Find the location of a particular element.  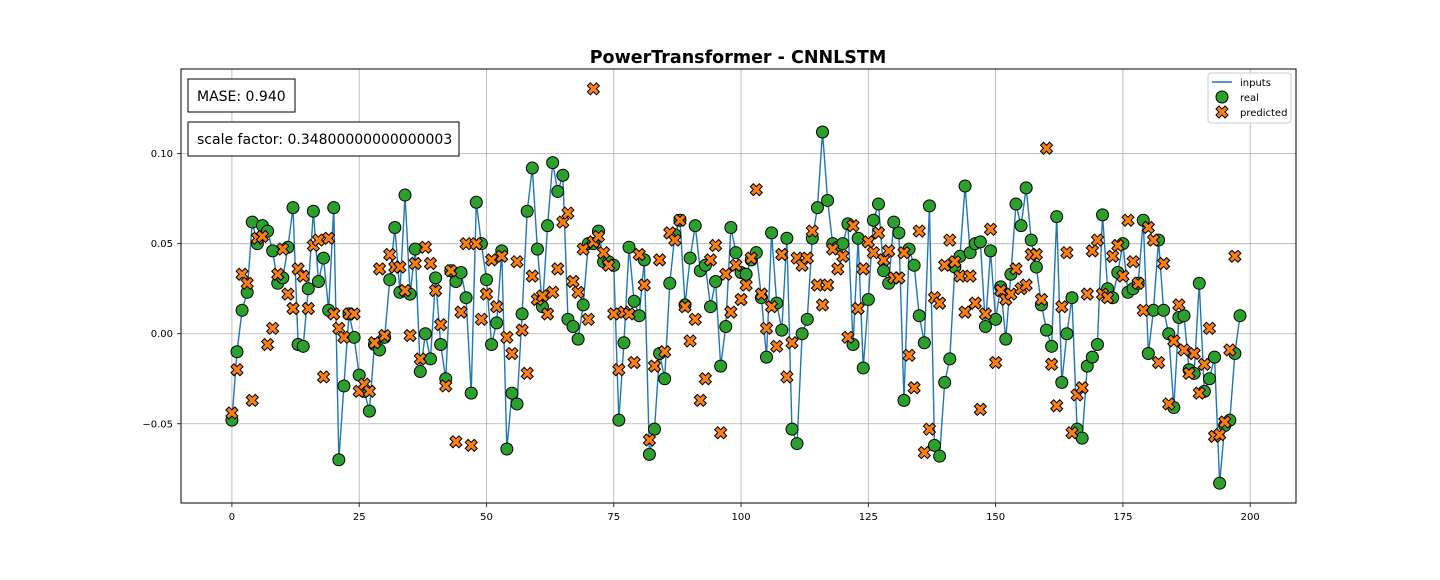

y-tick-label: 0.00 is located at coordinates (162, 334).